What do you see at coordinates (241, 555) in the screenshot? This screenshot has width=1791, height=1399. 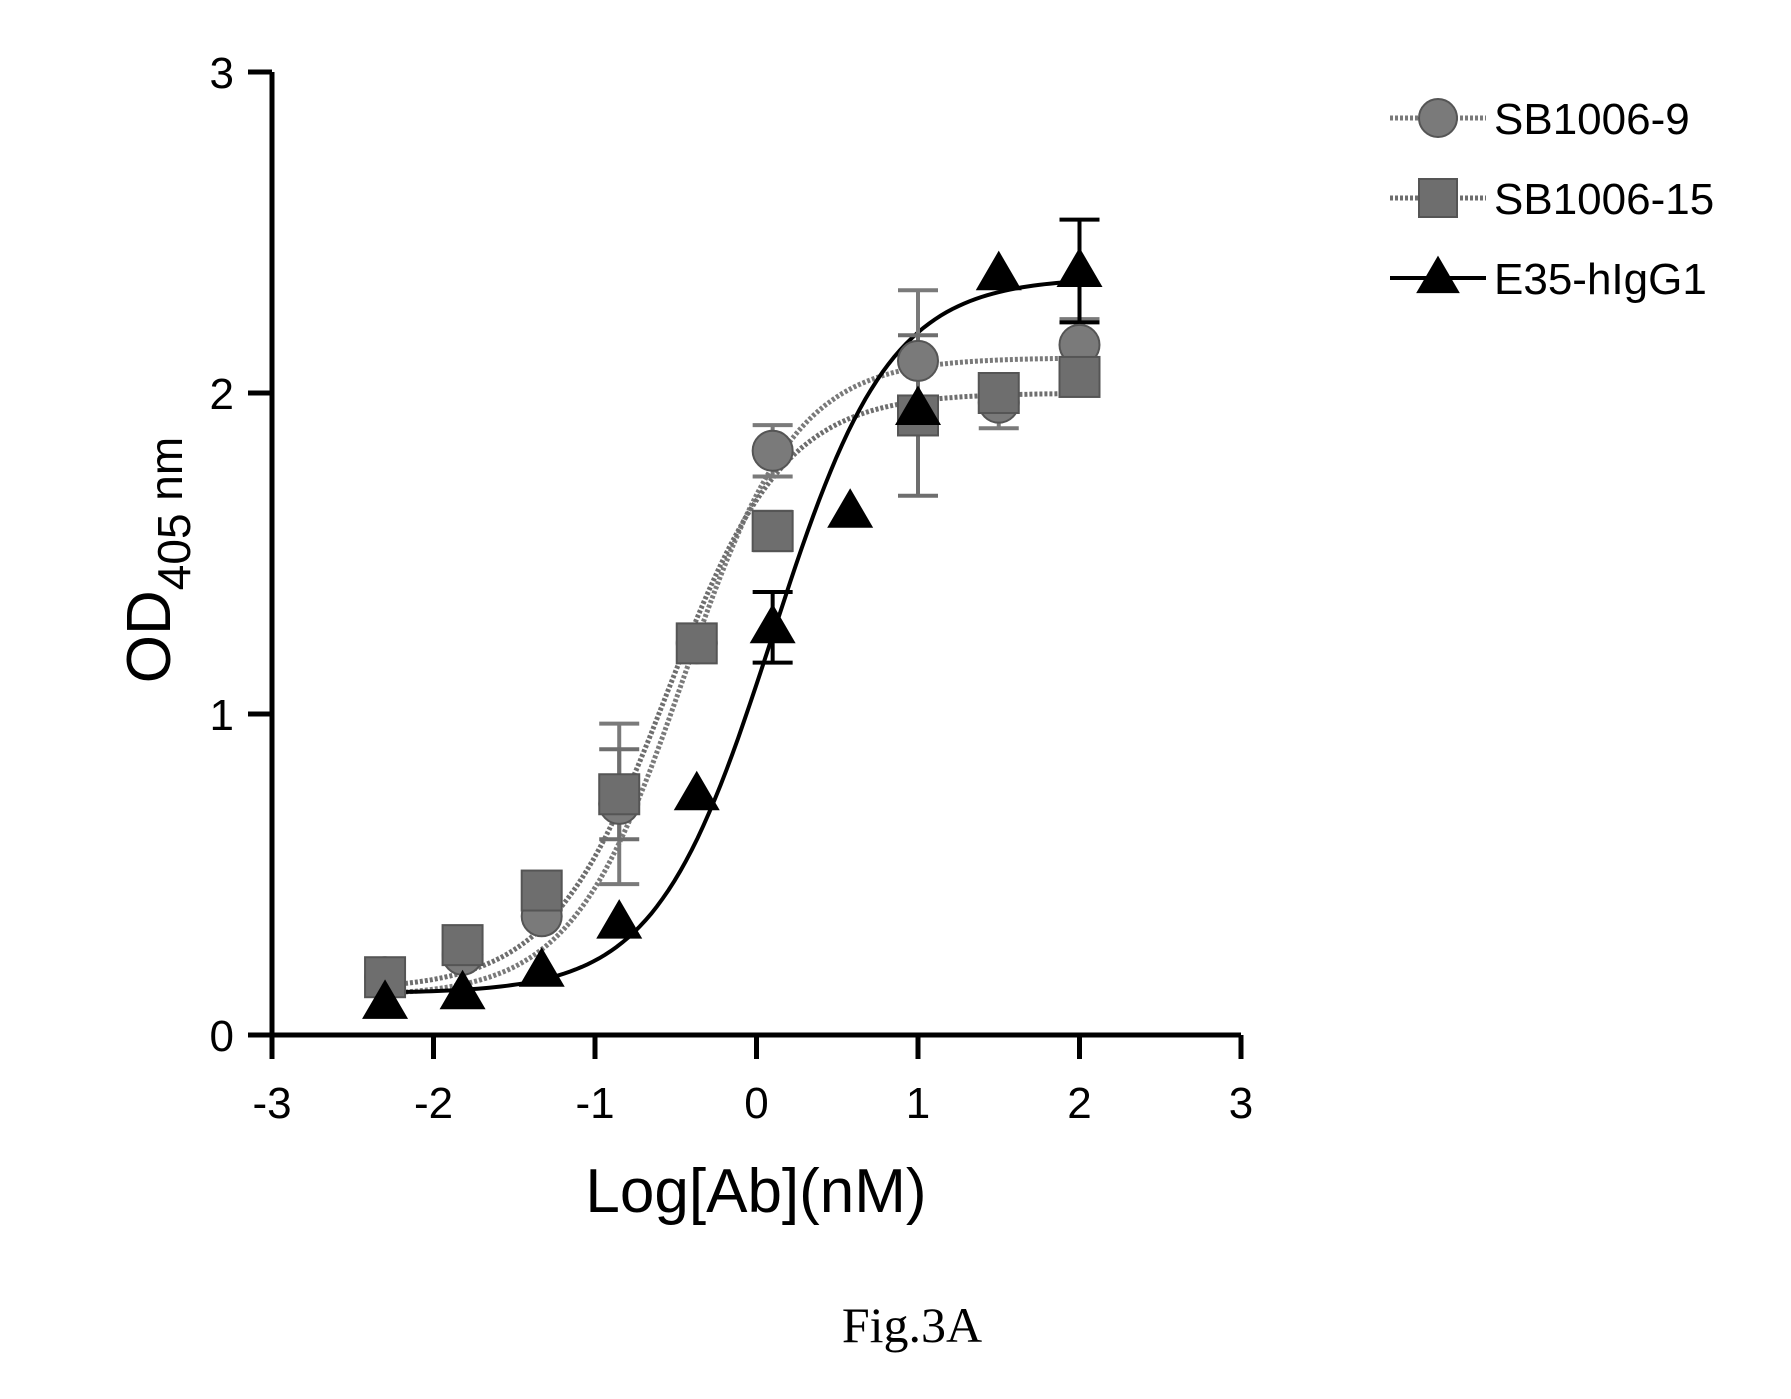 I see `y-axis-ticks: 0 1 2 3` at bounding box center [241, 555].